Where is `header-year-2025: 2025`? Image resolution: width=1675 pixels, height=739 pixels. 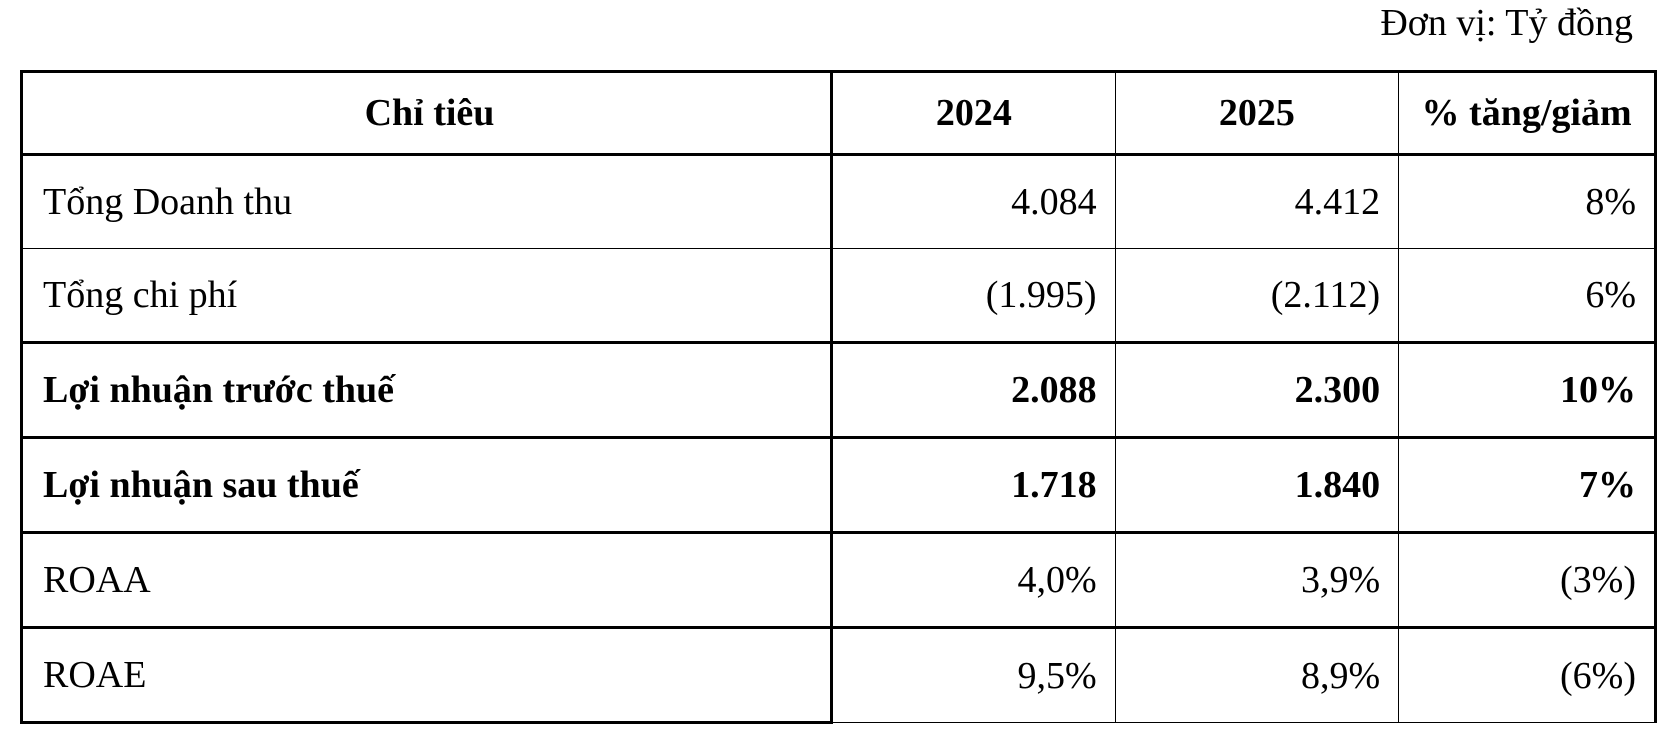
header-year-2025: 2025 is located at coordinates (1257, 113).